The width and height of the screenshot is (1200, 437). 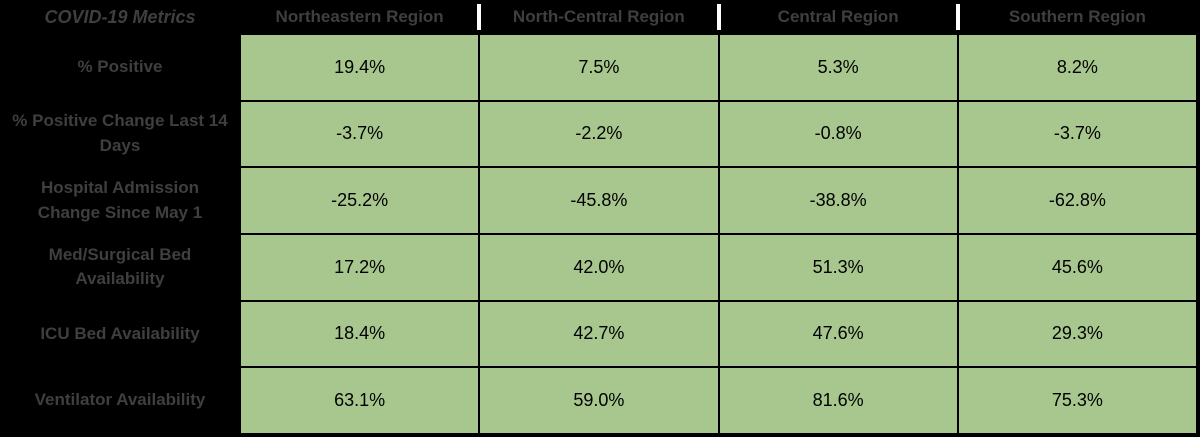 I want to click on table-cell: 19.4%, so click(x=360, y=67).